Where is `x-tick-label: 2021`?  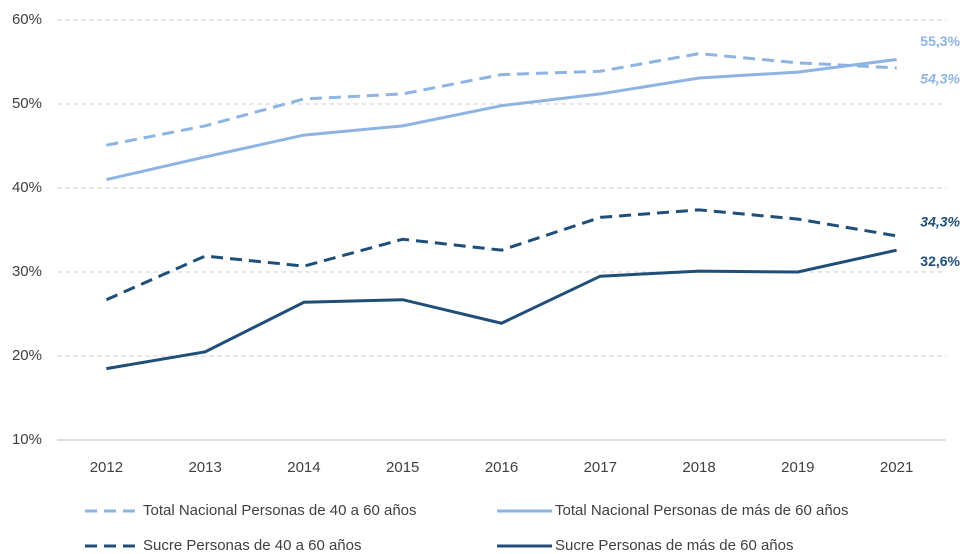 x-tick-label: 2021 is located at coordinates (896, 467).